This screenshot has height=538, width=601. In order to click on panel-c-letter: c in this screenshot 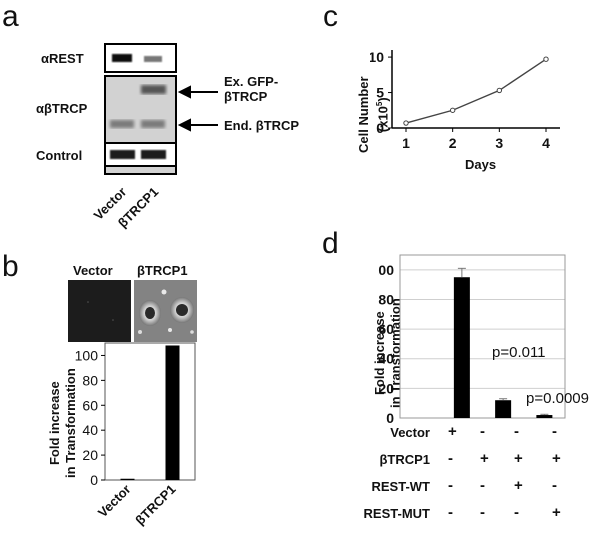, I will do `click(330, 16)`.